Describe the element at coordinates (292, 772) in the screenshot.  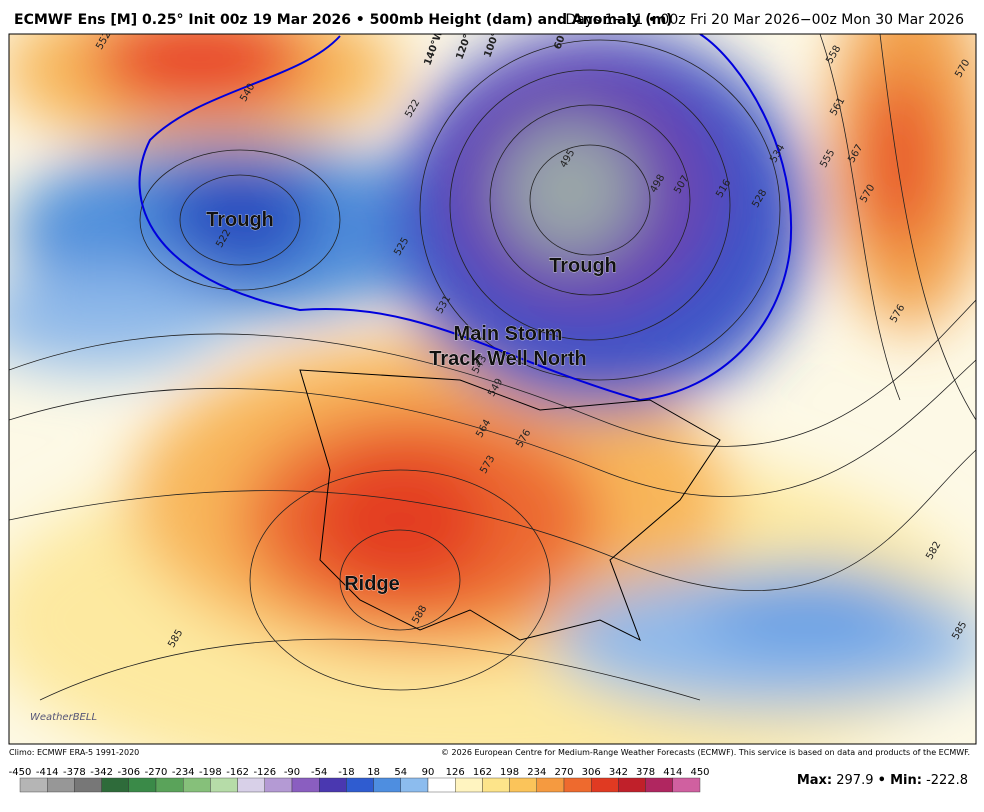
I see `colorbar-tick-label: -90` at that location.